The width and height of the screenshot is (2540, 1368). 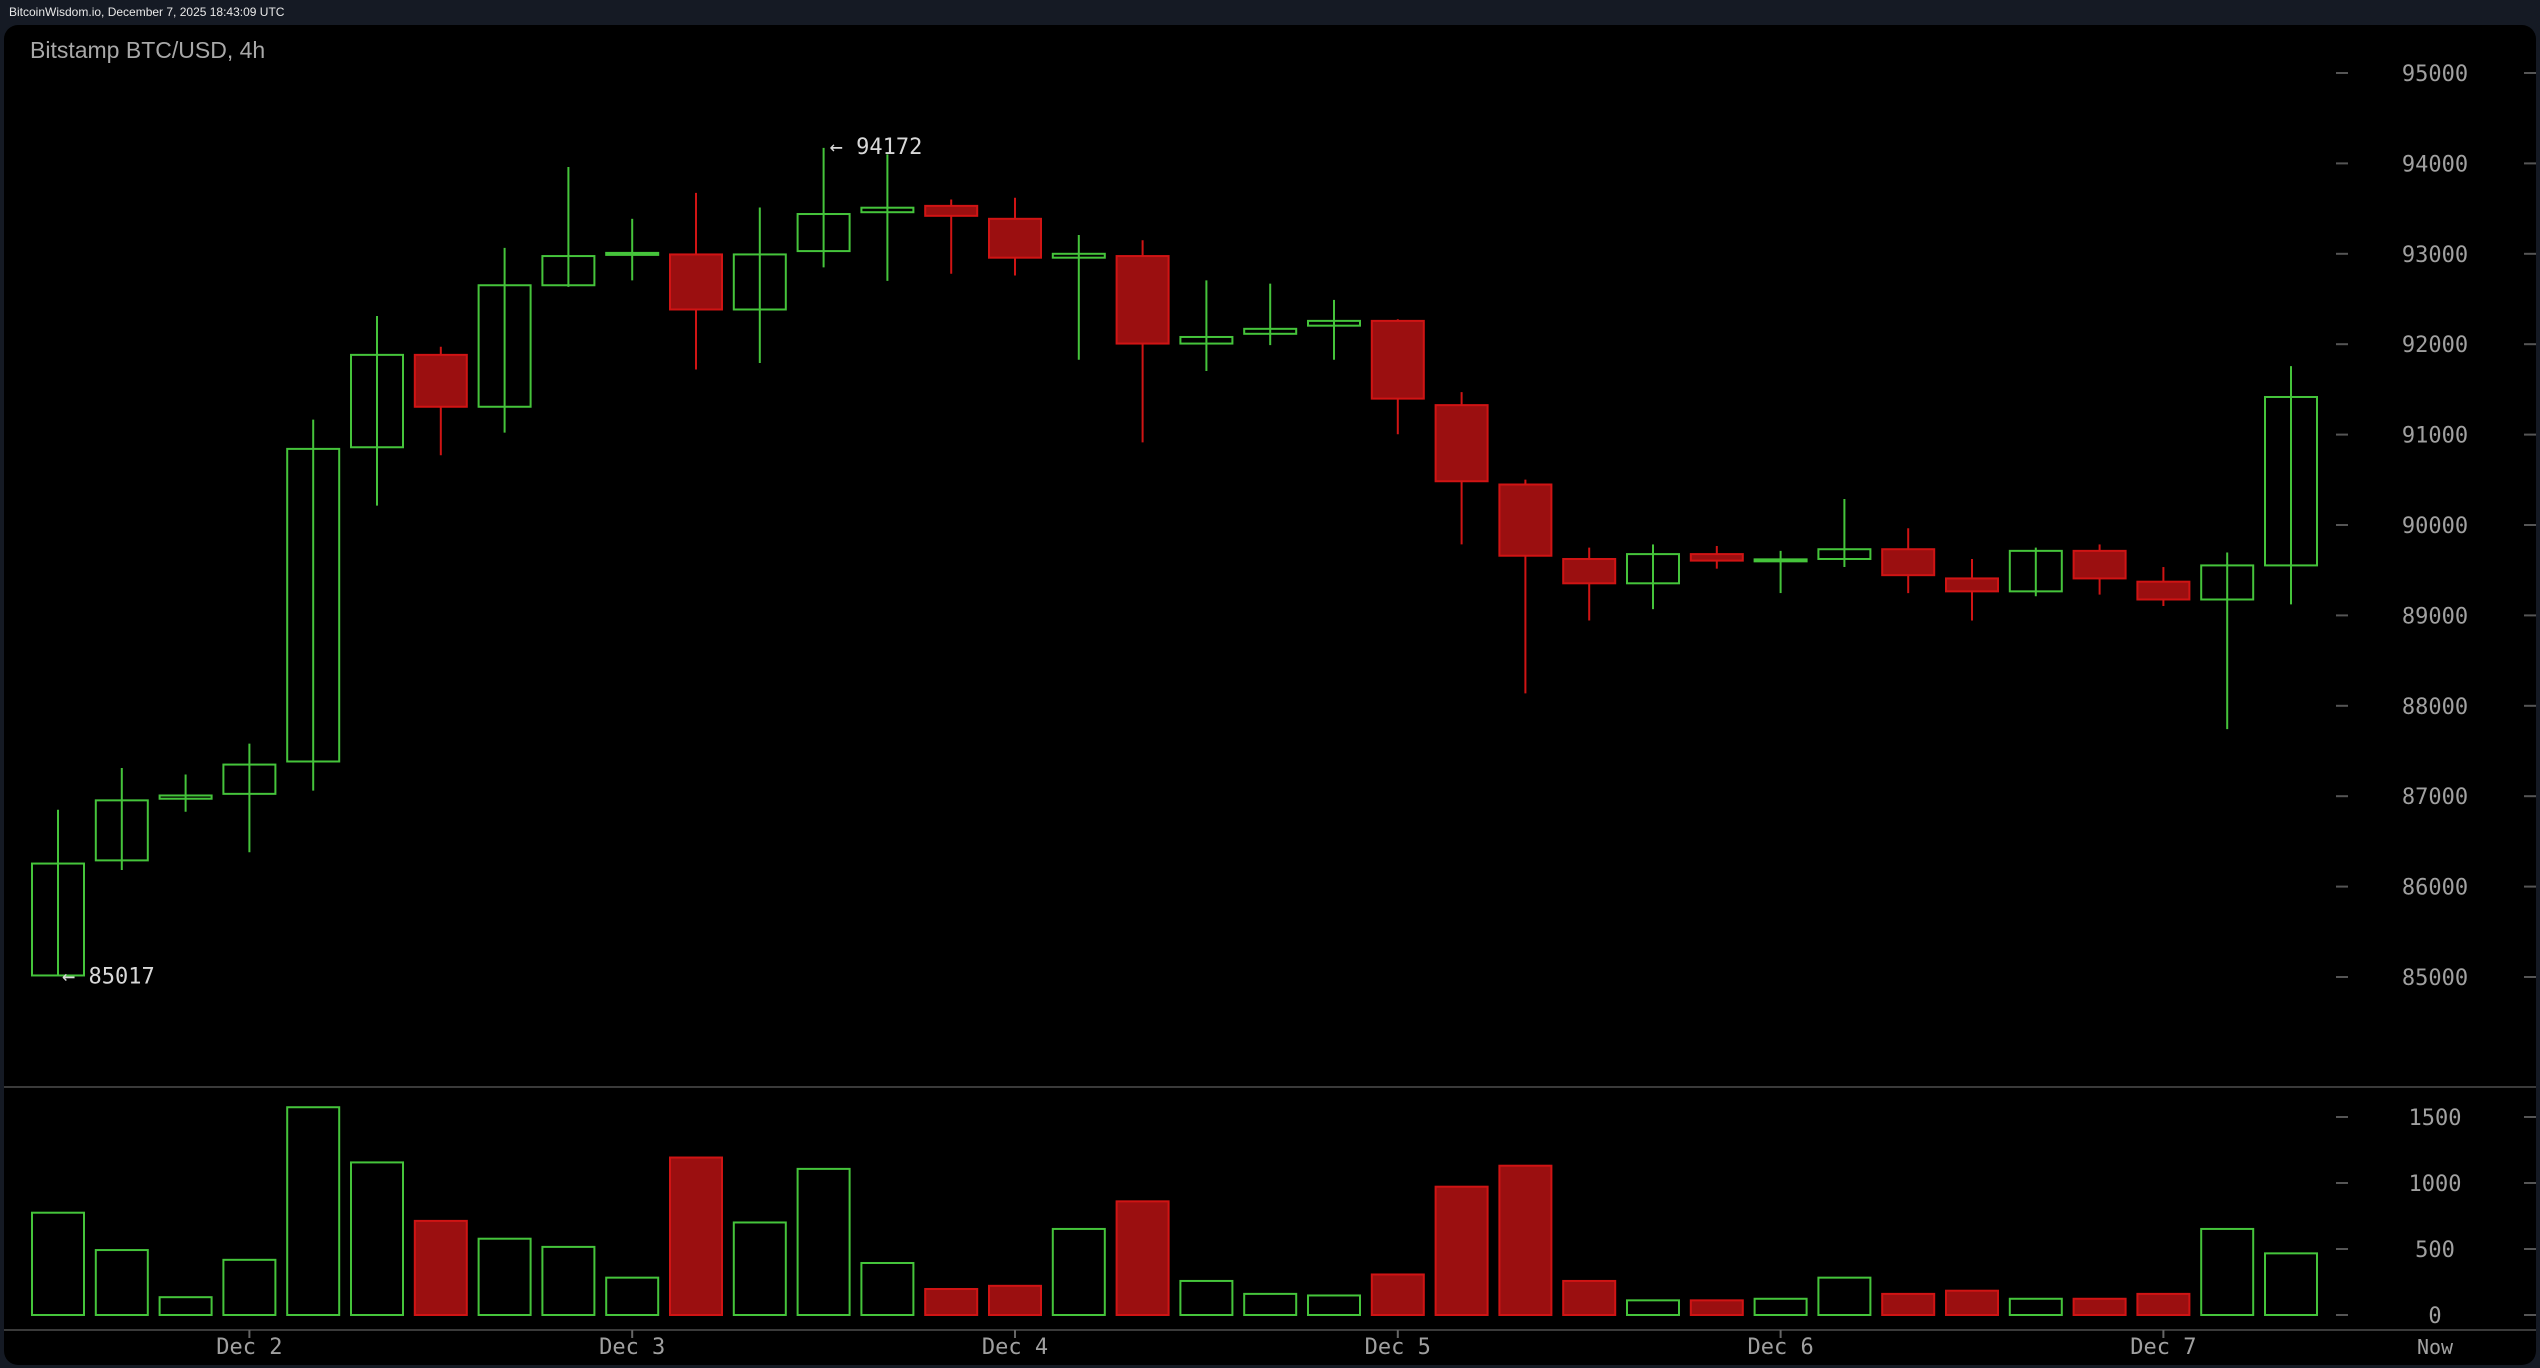 What do you see at coordinates (2435, 797) in the screenshot?
I see `price-tick-label: 87000` at bounding box center [2435, 797].